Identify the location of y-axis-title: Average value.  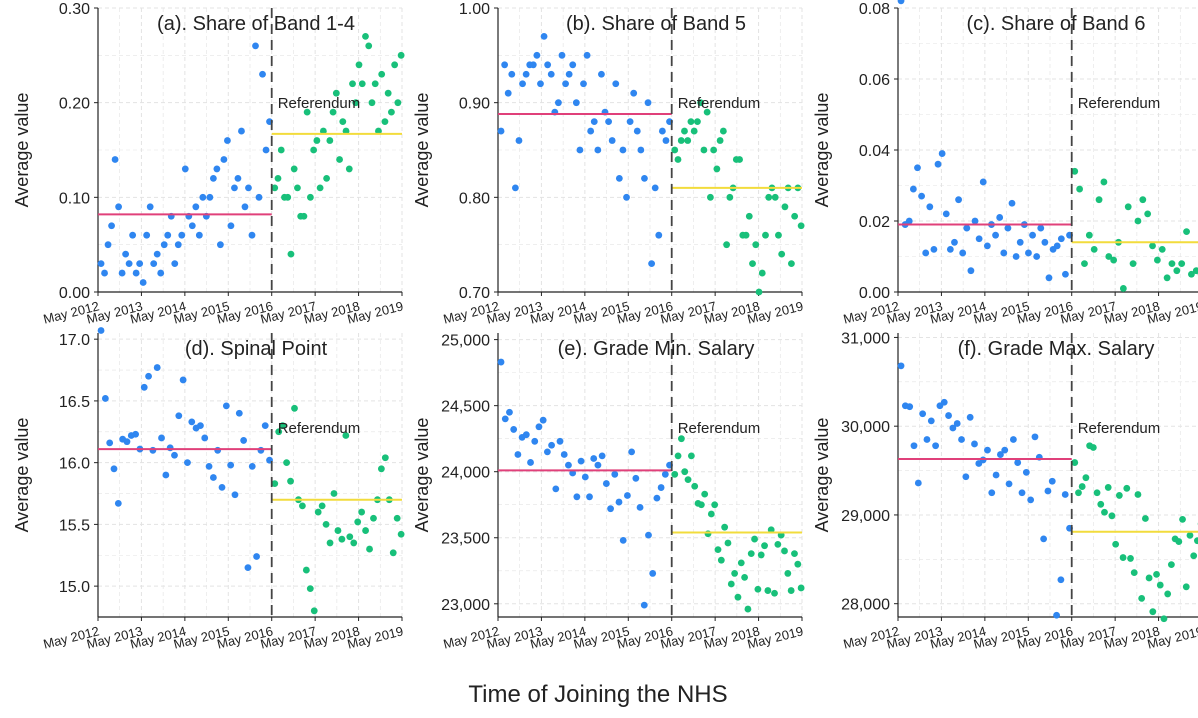
(422, 150).